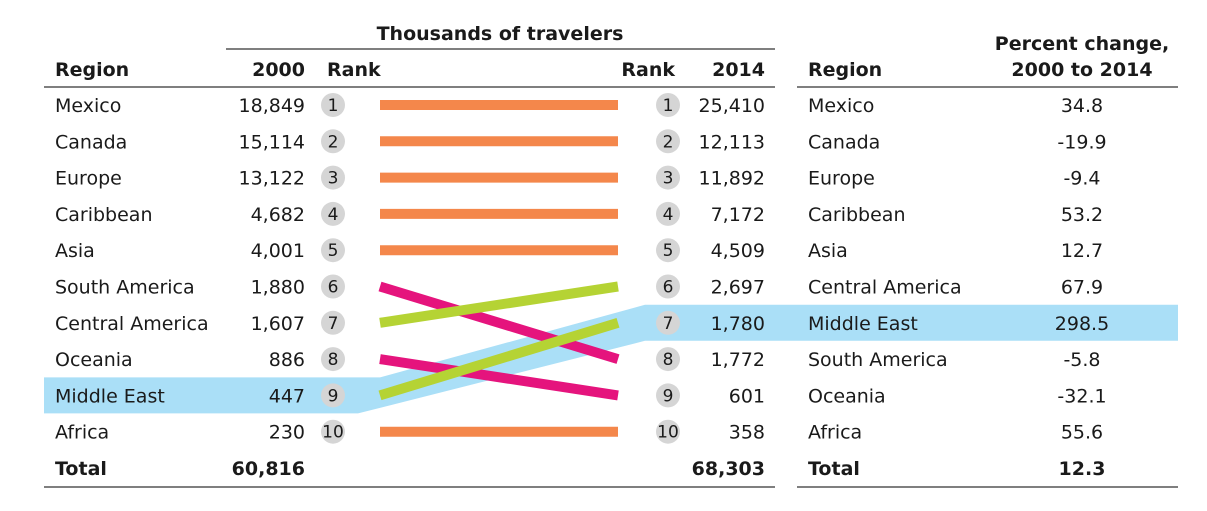  Describe the element at coordinates (732, 106) in the screenshot. I see `value-2014-mexico: 25,410` at that location.